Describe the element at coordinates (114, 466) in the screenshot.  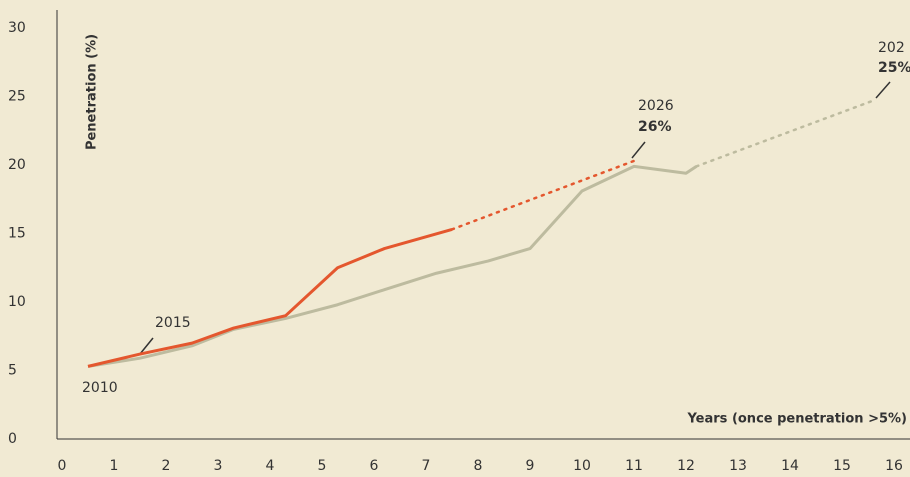
I see `x-tick-label: 1` at that location.